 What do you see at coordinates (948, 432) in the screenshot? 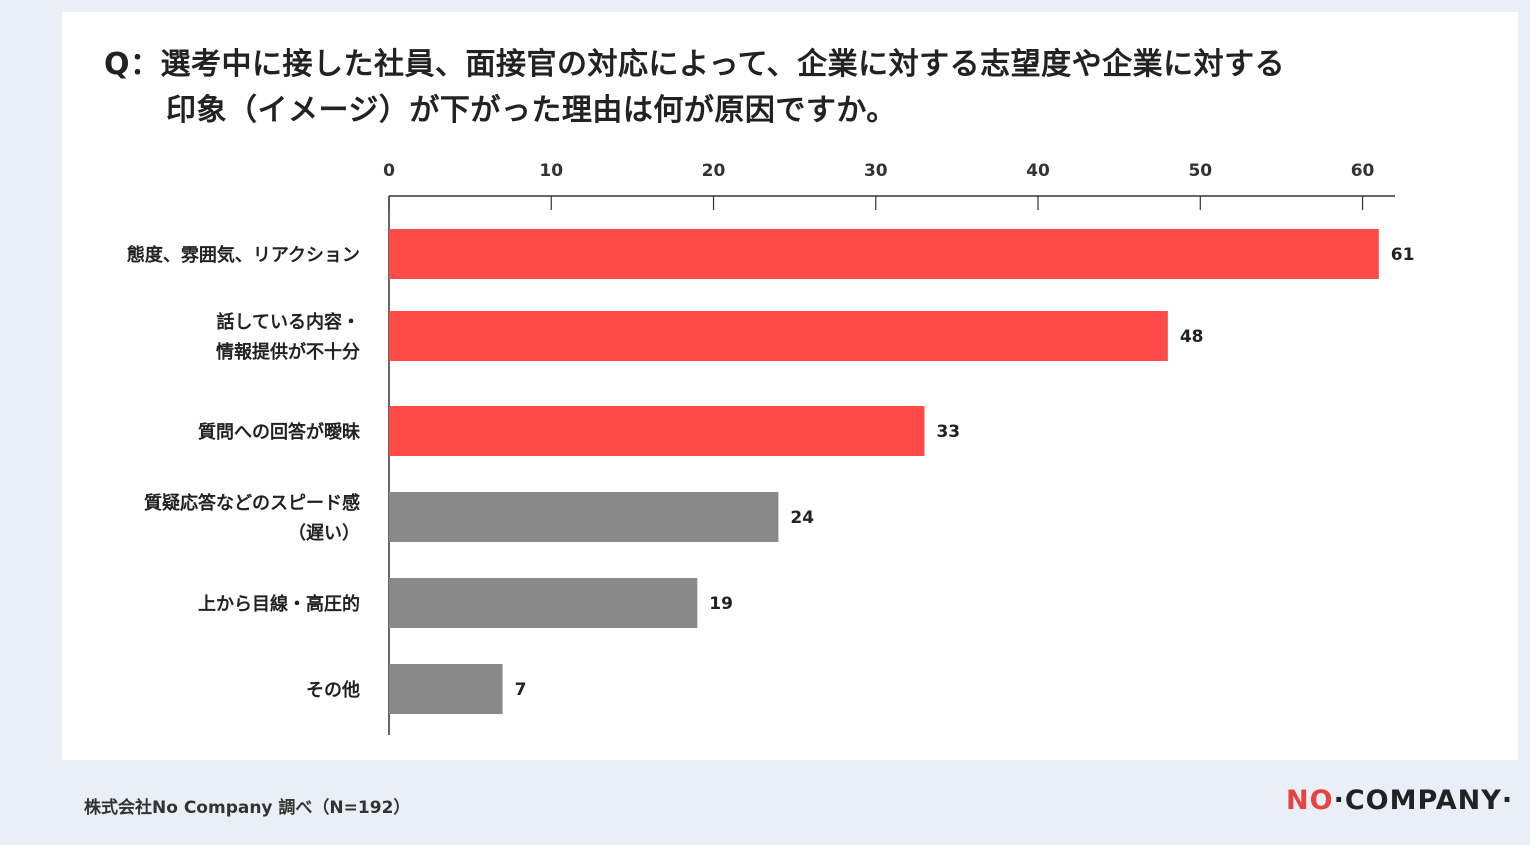
I see `bar-value-label-2: 33` at bounding box center [948, 432].